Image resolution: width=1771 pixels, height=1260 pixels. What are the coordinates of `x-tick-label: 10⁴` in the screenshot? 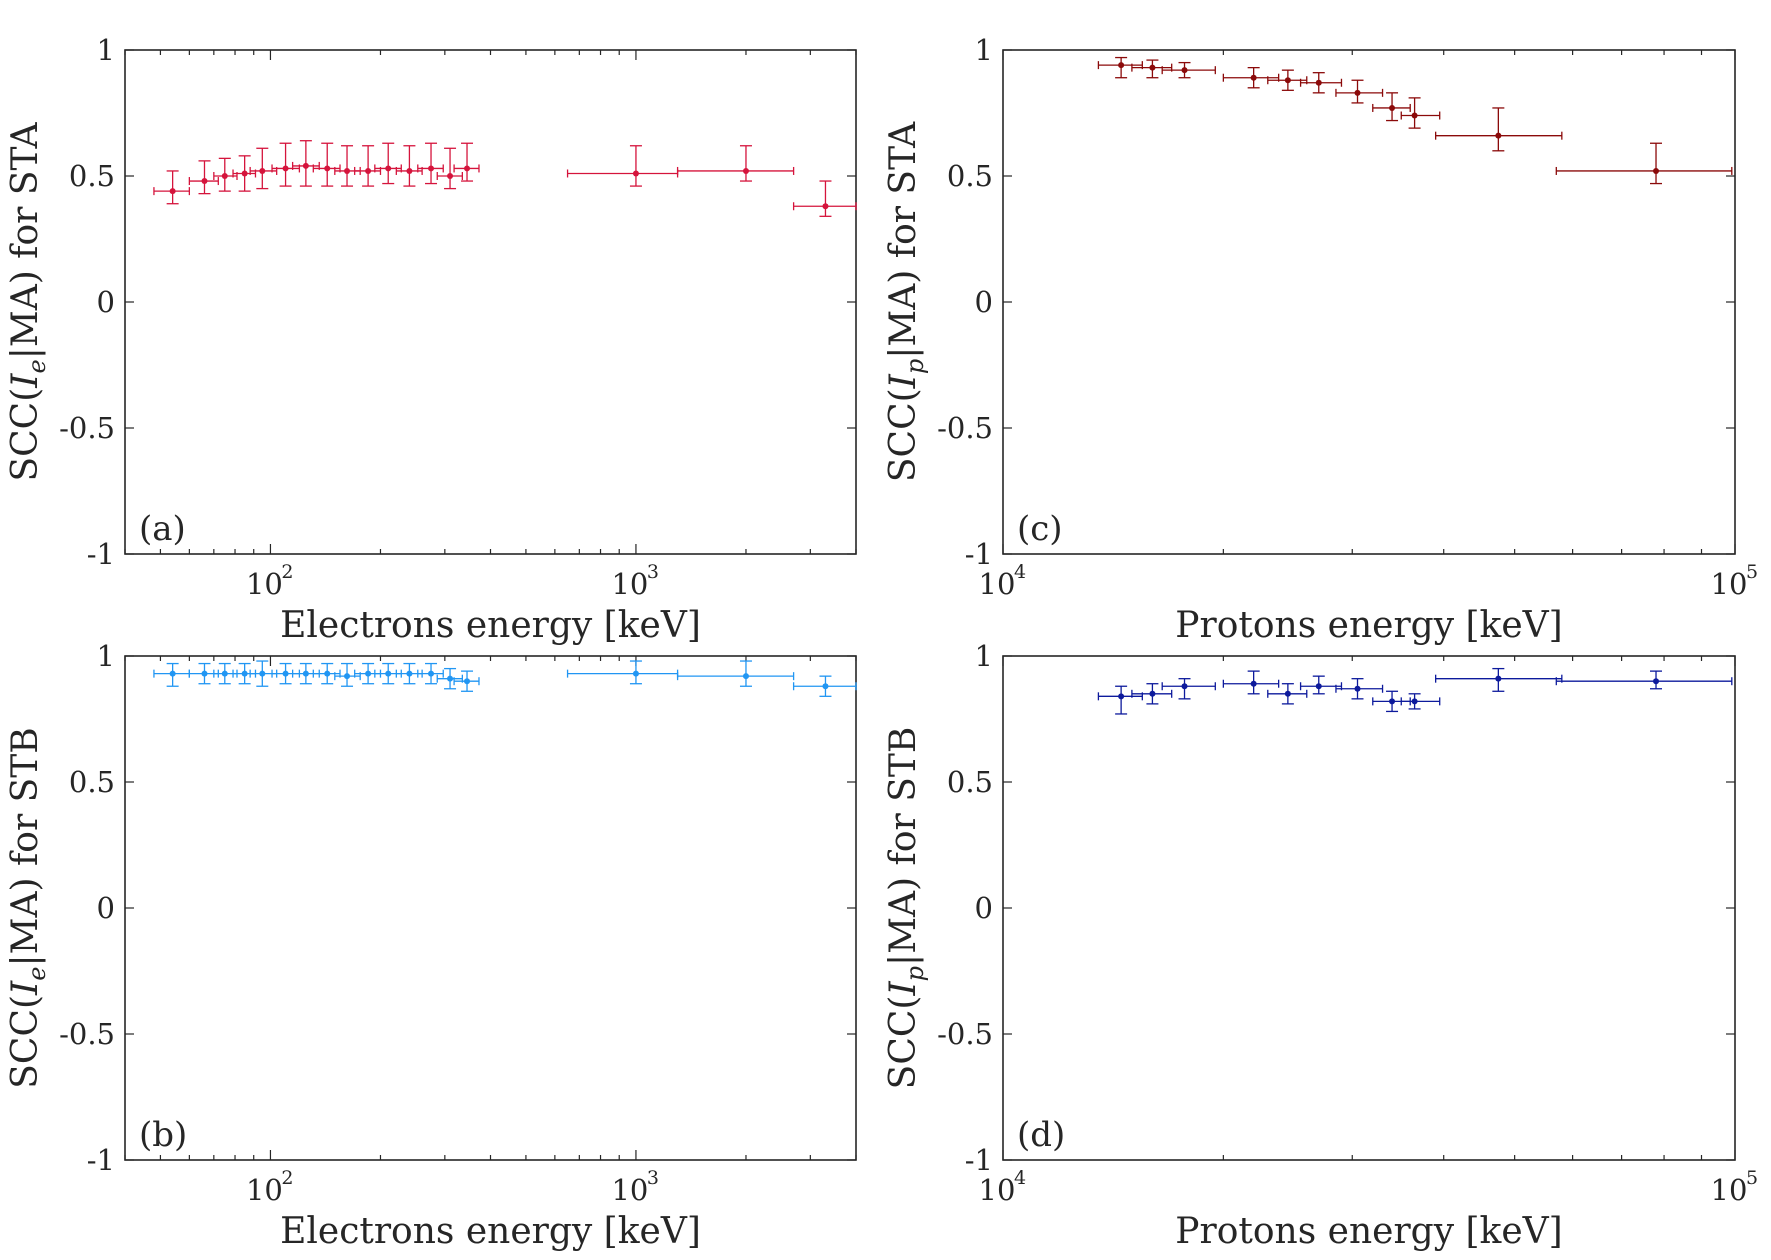 It's located at (1003, 1187).